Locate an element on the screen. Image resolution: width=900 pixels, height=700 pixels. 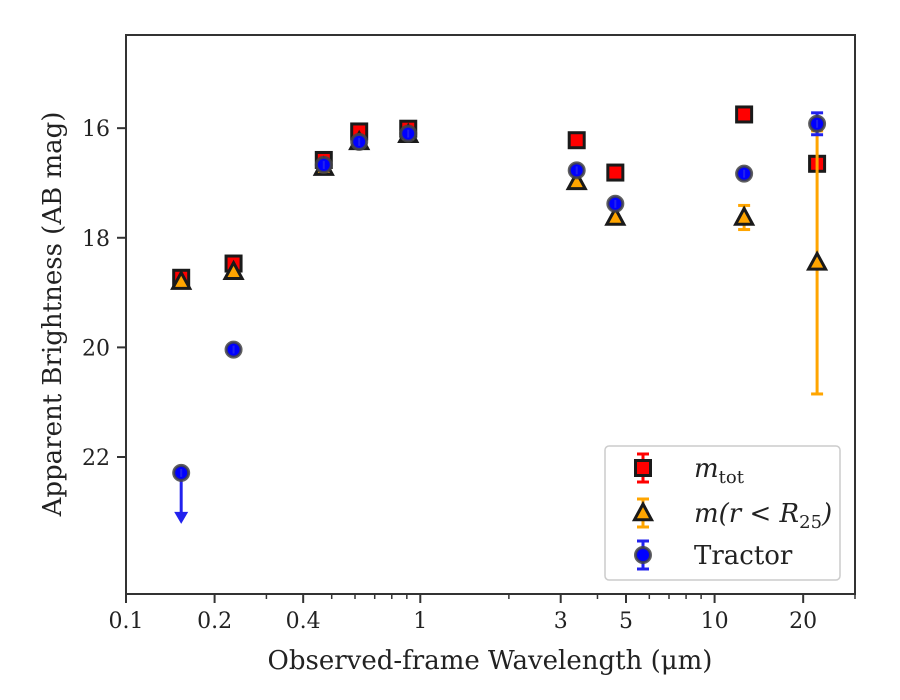
y-axis-label: Apparent Brightness (AB mag) is located at coordinates (53, 315).